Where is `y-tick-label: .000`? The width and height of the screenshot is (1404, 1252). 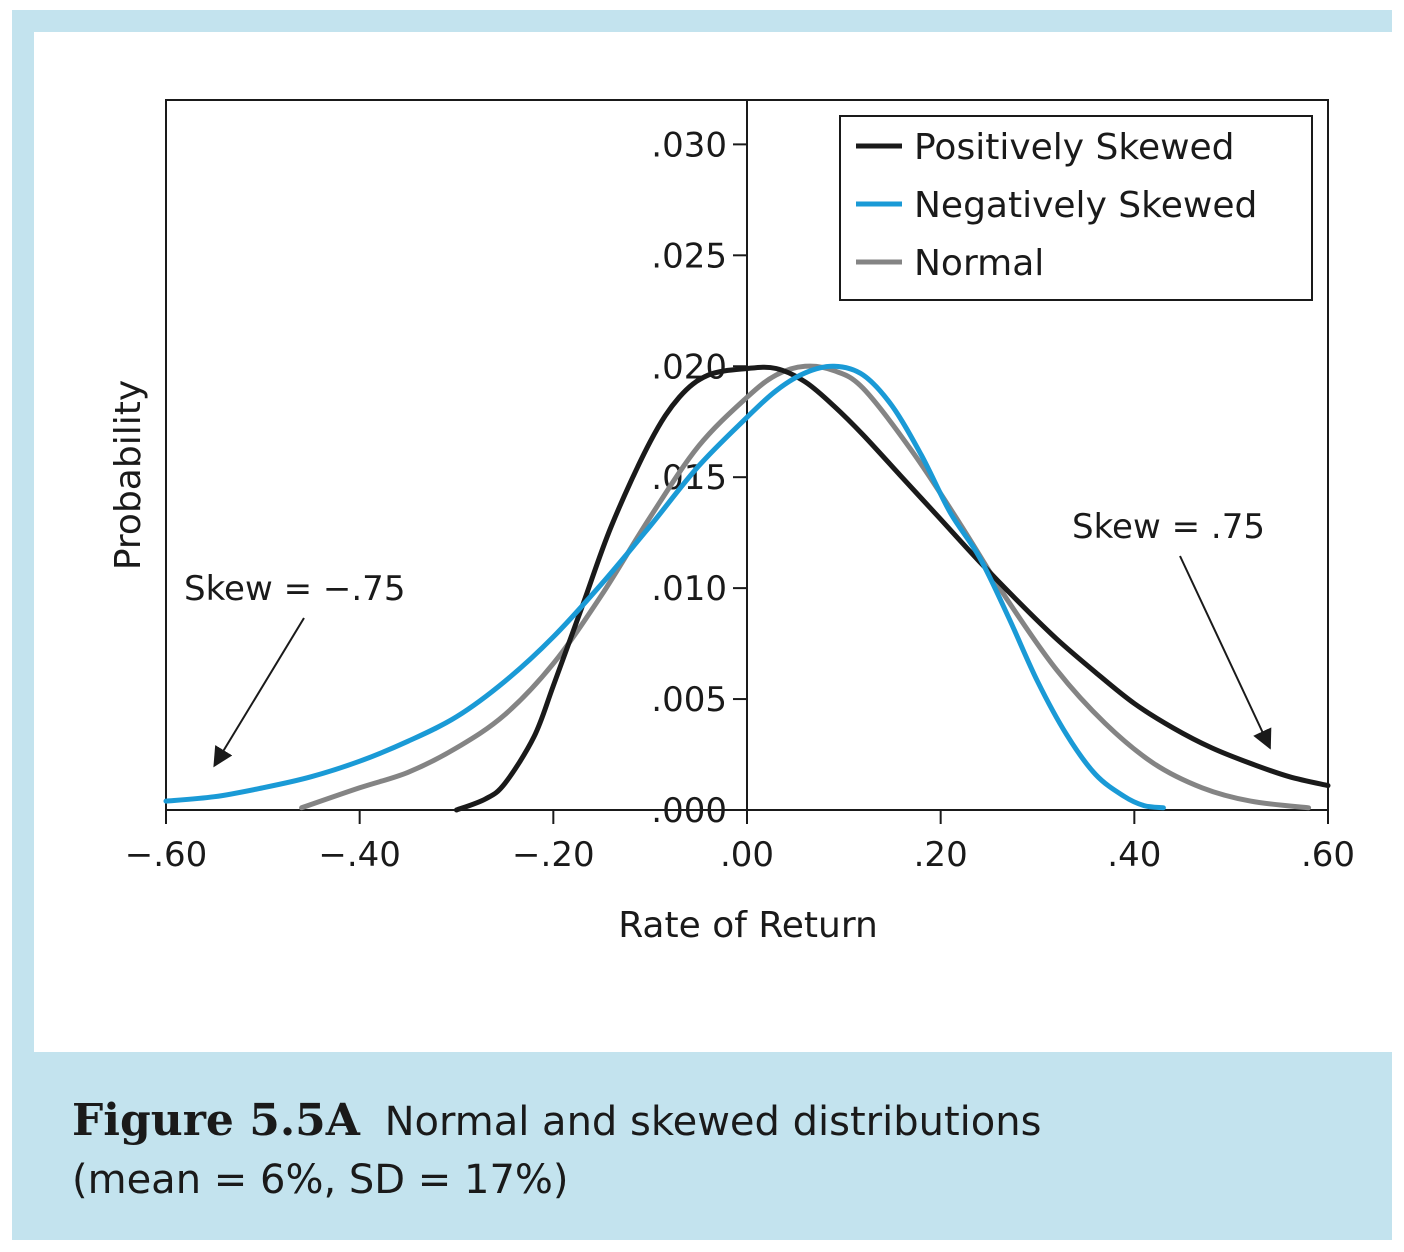 y-tick-label: .000 is located at coordinates (689, 811).